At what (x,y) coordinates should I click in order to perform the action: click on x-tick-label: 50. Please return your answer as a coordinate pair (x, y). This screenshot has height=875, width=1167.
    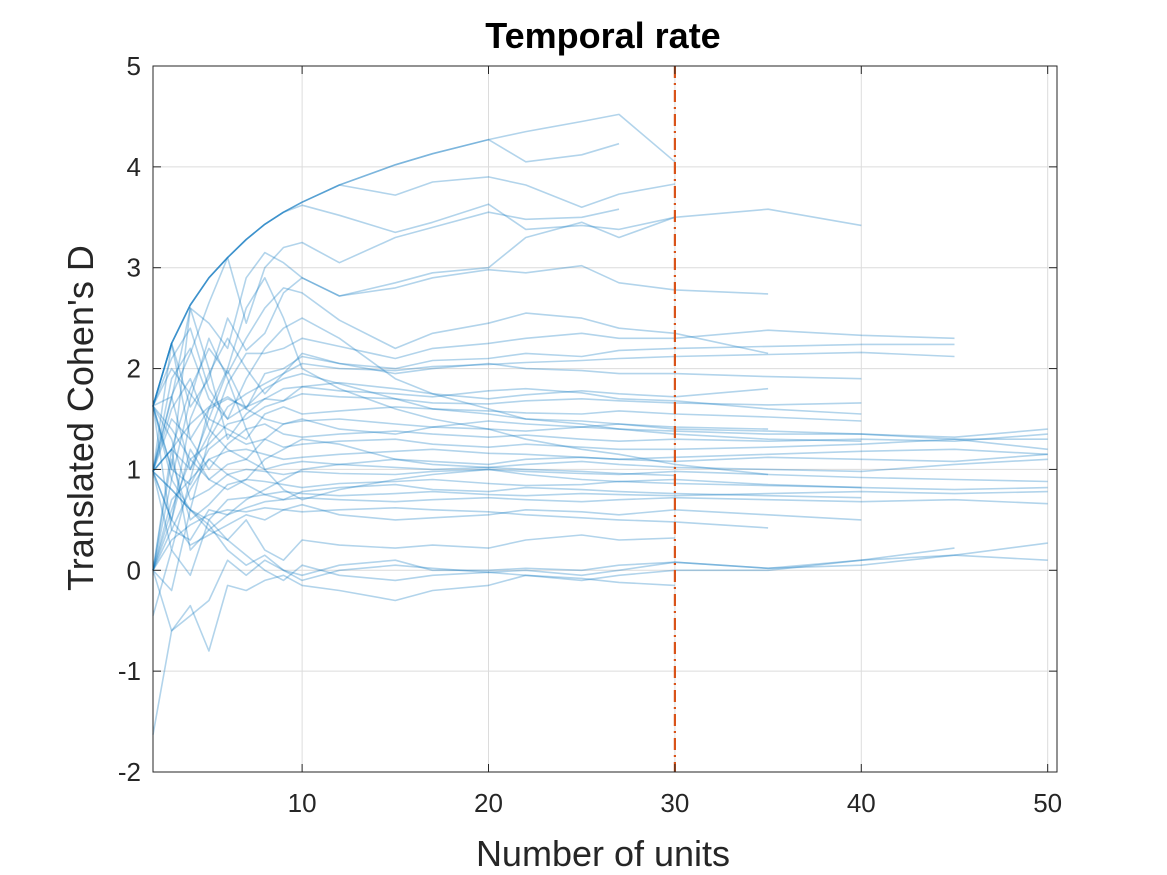
    Looking at the image, I should click on (1047, 803).